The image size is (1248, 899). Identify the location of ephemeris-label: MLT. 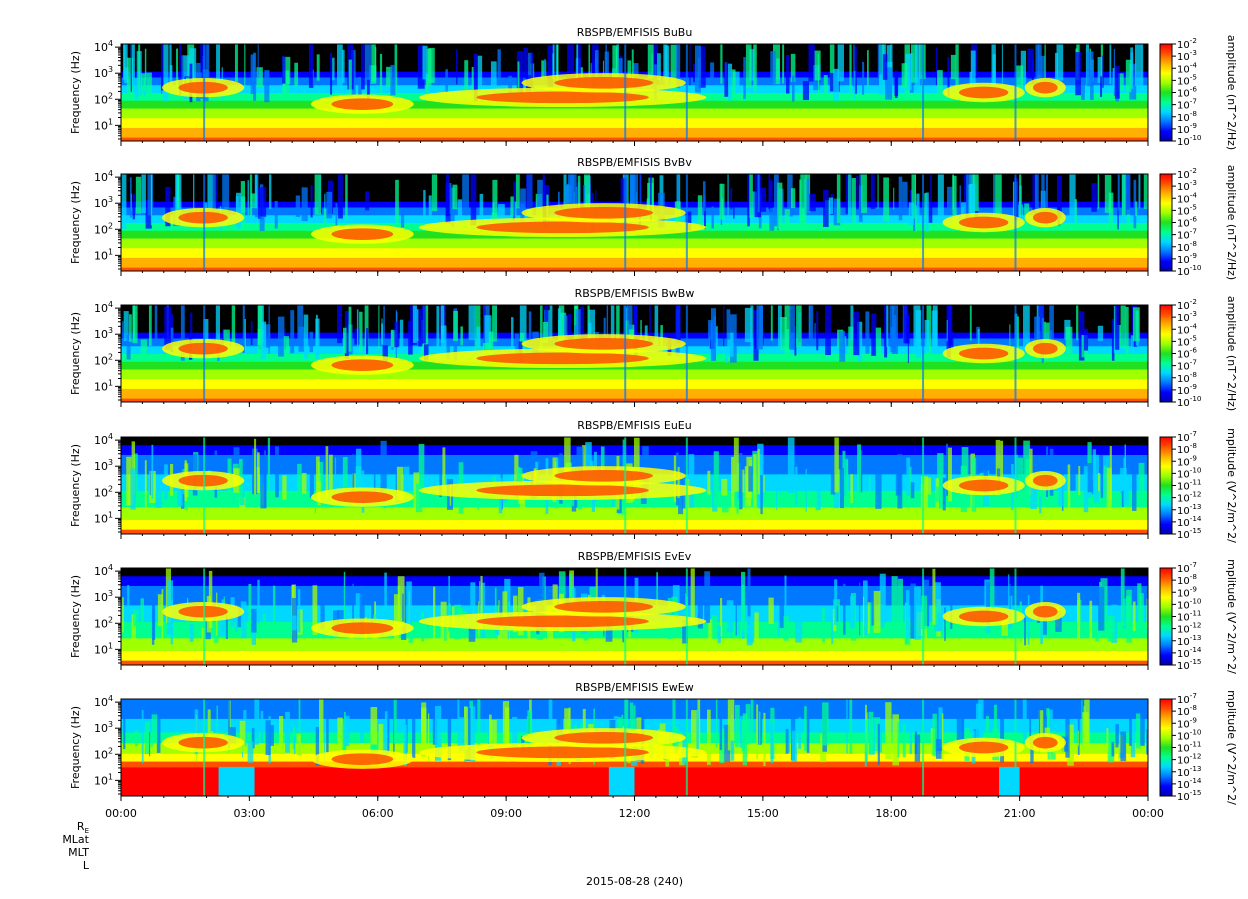
(78, 852).